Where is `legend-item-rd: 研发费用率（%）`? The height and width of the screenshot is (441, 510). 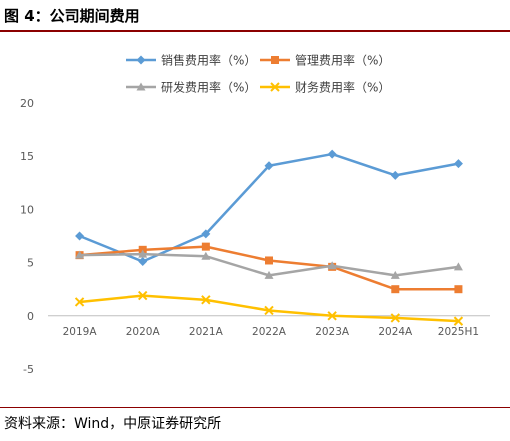
legend-item-rd: 研发费用率（%） is located at coordinates (191, 87).